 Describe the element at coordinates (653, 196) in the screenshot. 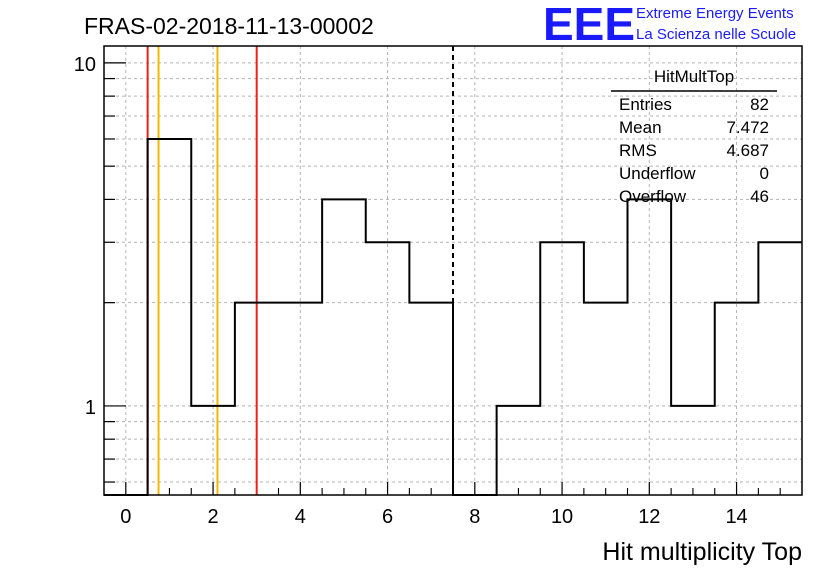

I see `stats-label-overflow: Overflow` at that location.